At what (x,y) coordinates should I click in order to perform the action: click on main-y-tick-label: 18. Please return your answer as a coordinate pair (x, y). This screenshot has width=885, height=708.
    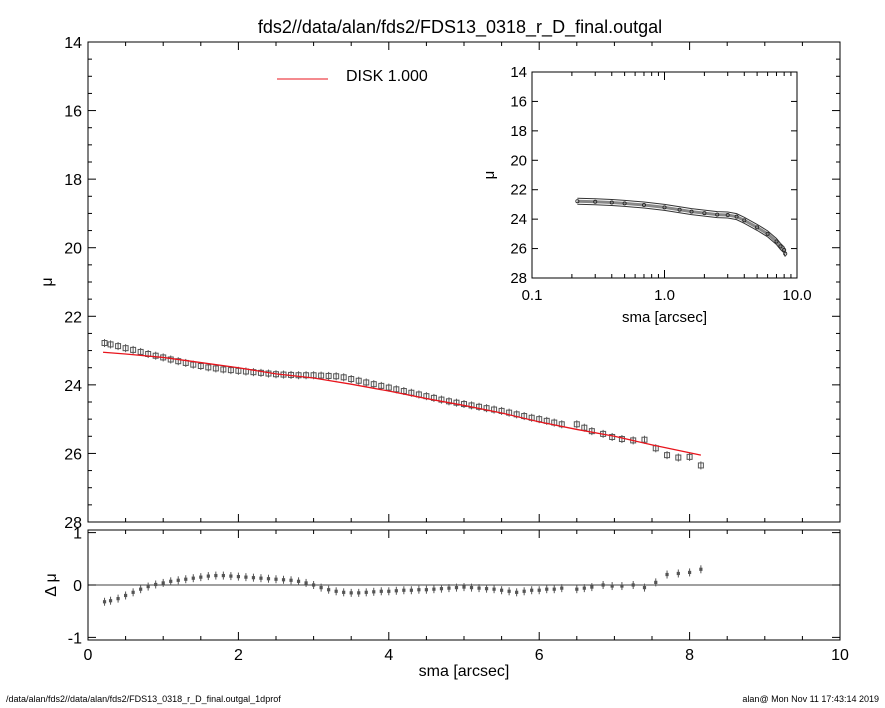
    Looking at the image, I should click on (73, 180).